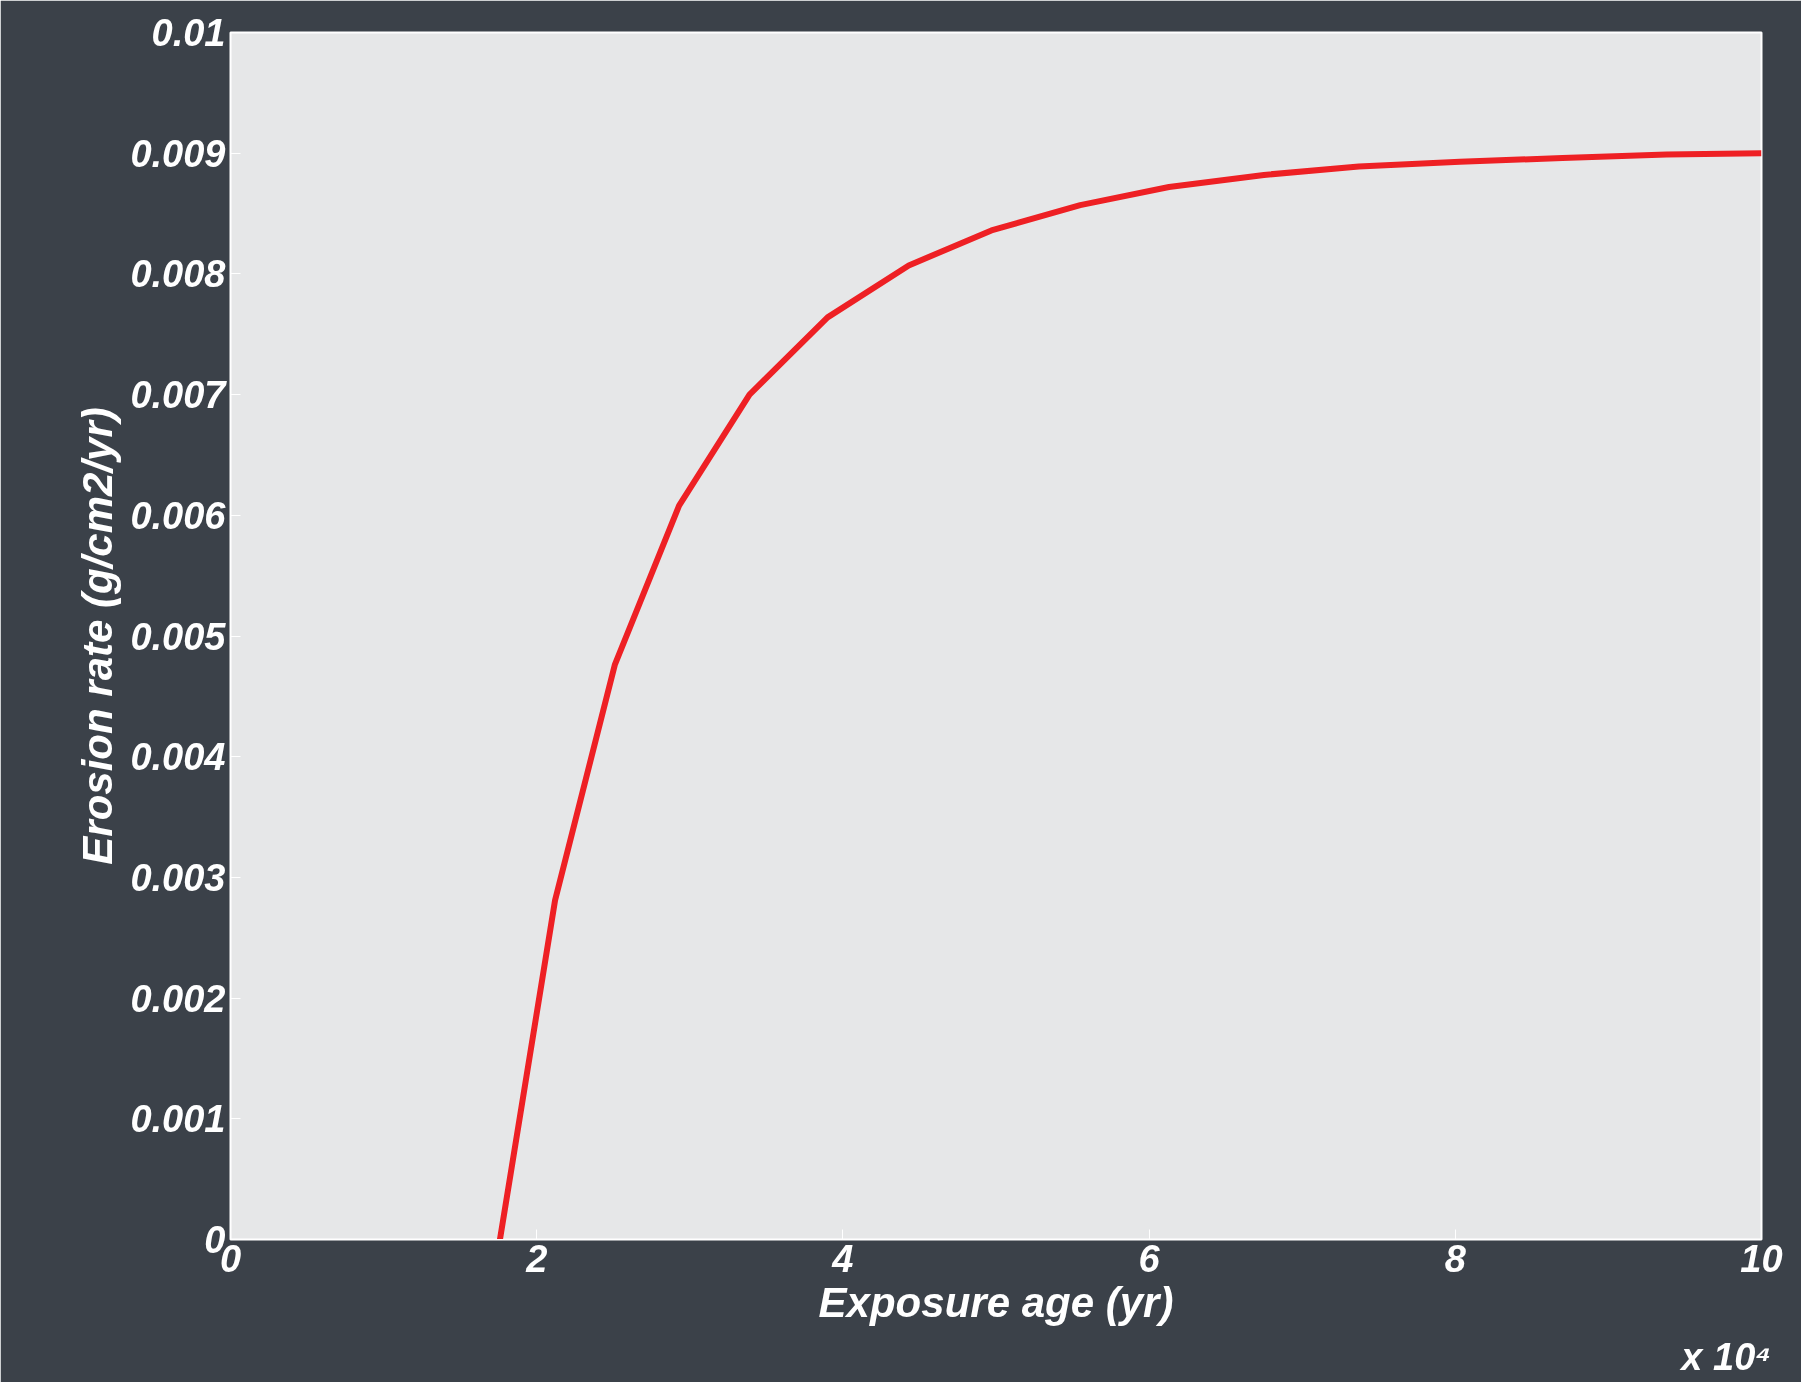  I want to click on y-tick-label: 0.01, so click(188, 33).